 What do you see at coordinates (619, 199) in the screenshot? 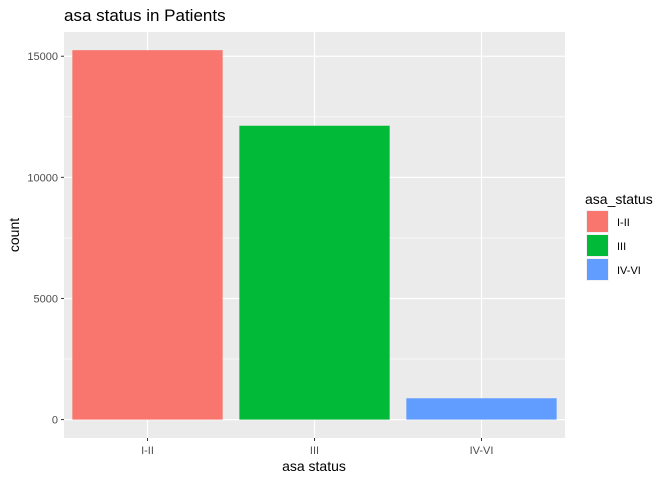
I see `legend-title: asa_status` at bounding box center [619, 199].